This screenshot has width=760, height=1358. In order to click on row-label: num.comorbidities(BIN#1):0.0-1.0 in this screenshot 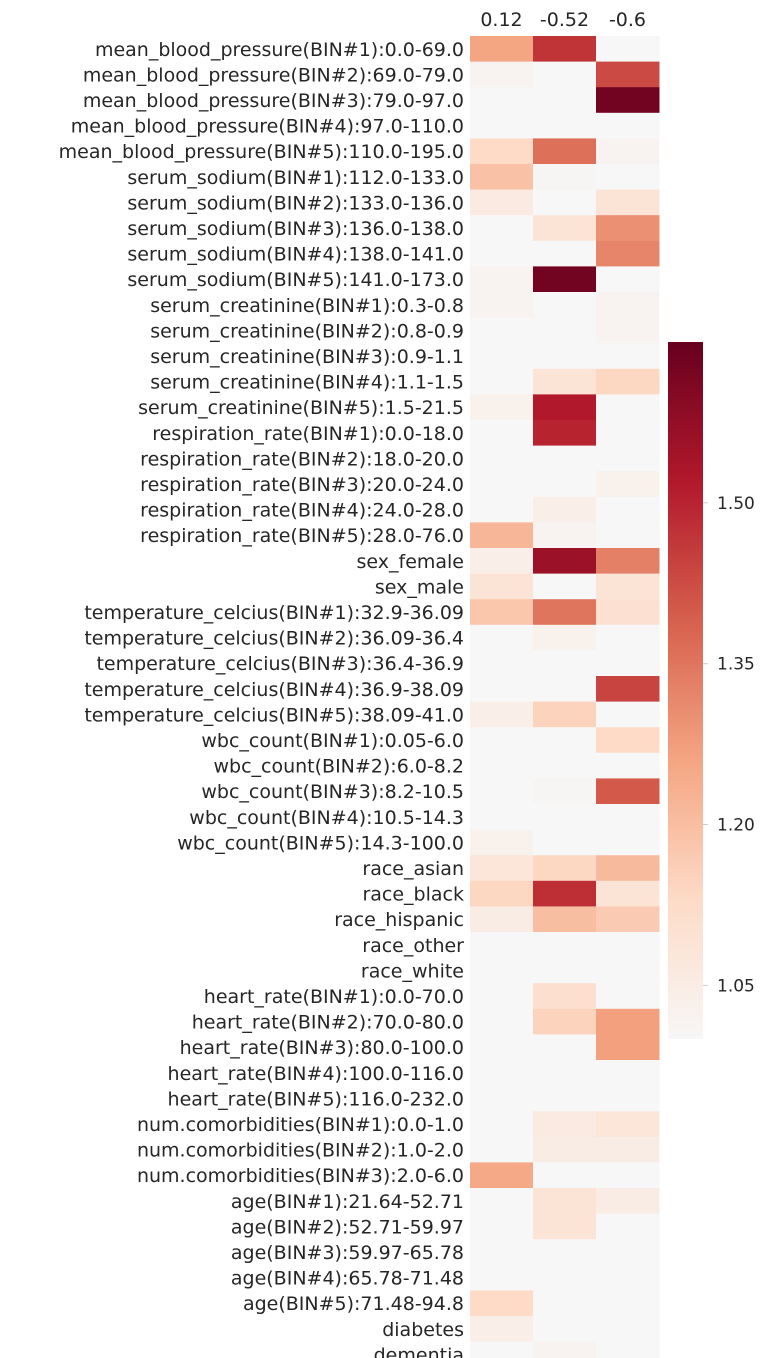, I will do `click(300, 1125)`.